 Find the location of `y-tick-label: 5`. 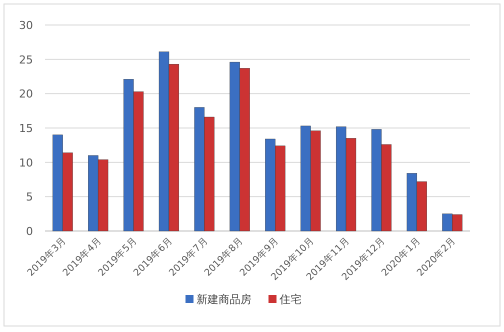

y-tick-label: 5 is located at coordinates (29, 197).